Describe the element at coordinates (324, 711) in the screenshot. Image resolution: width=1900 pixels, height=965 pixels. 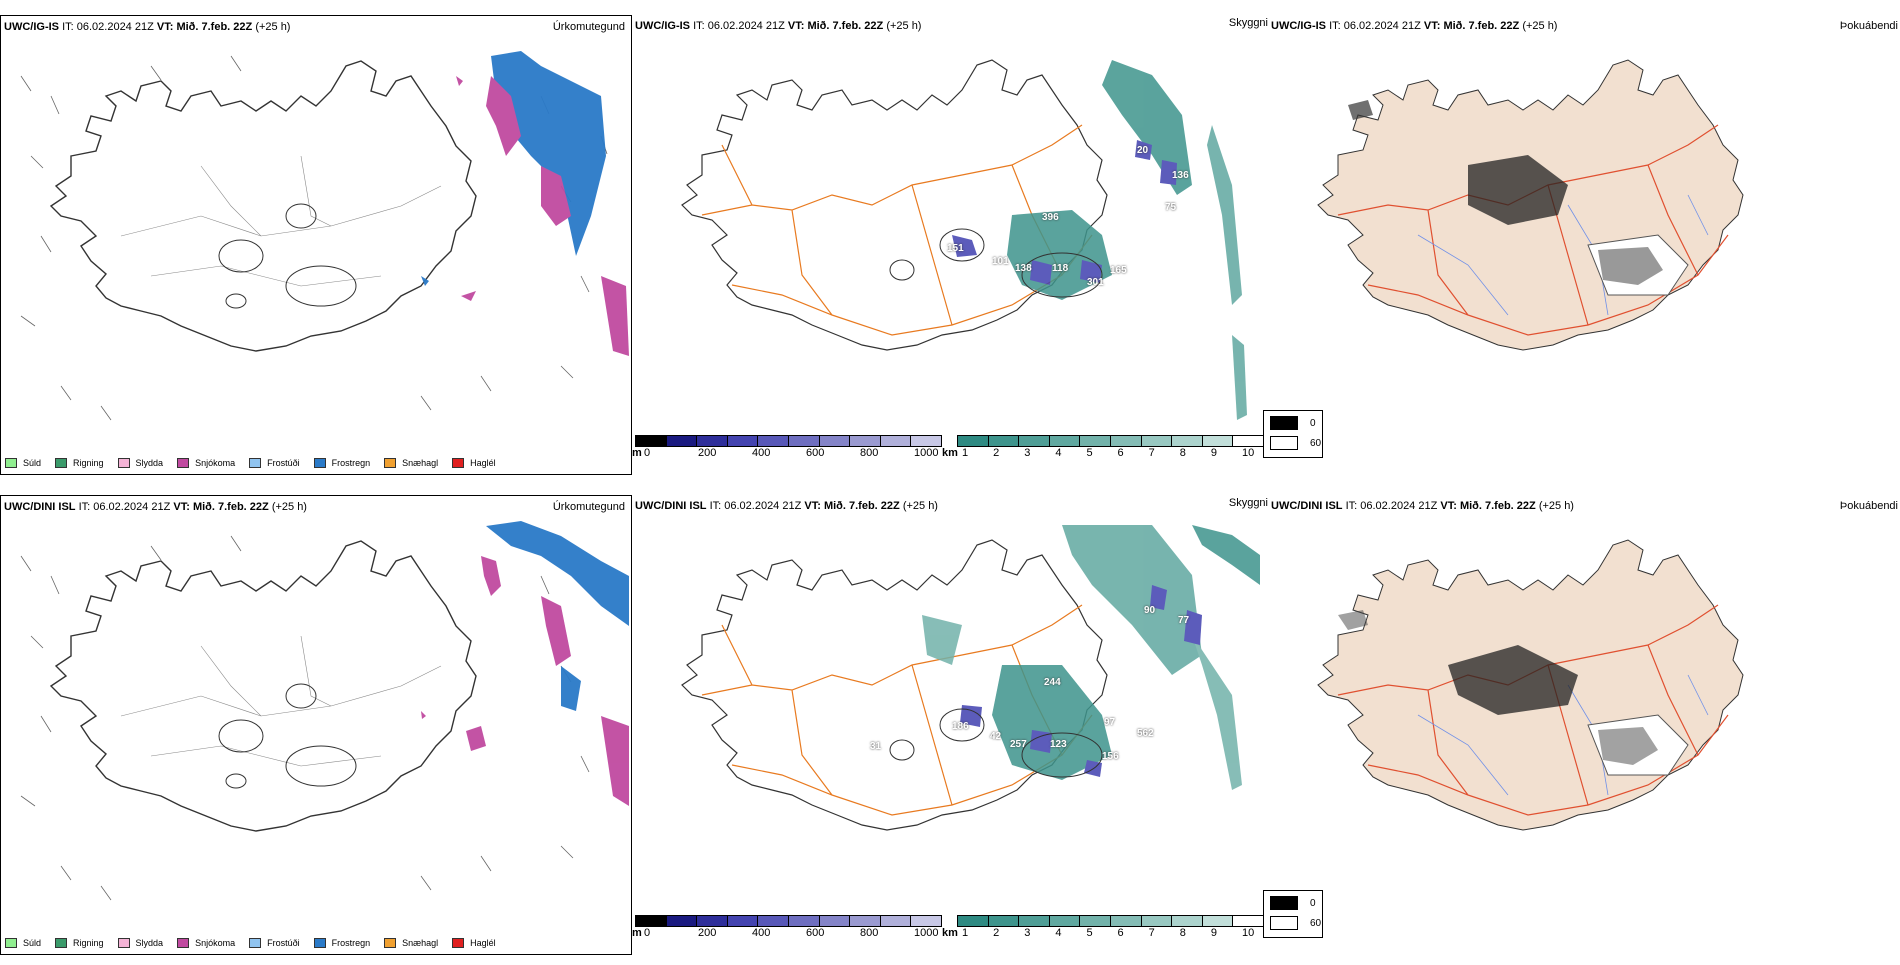
I see `precip-map` at that location.